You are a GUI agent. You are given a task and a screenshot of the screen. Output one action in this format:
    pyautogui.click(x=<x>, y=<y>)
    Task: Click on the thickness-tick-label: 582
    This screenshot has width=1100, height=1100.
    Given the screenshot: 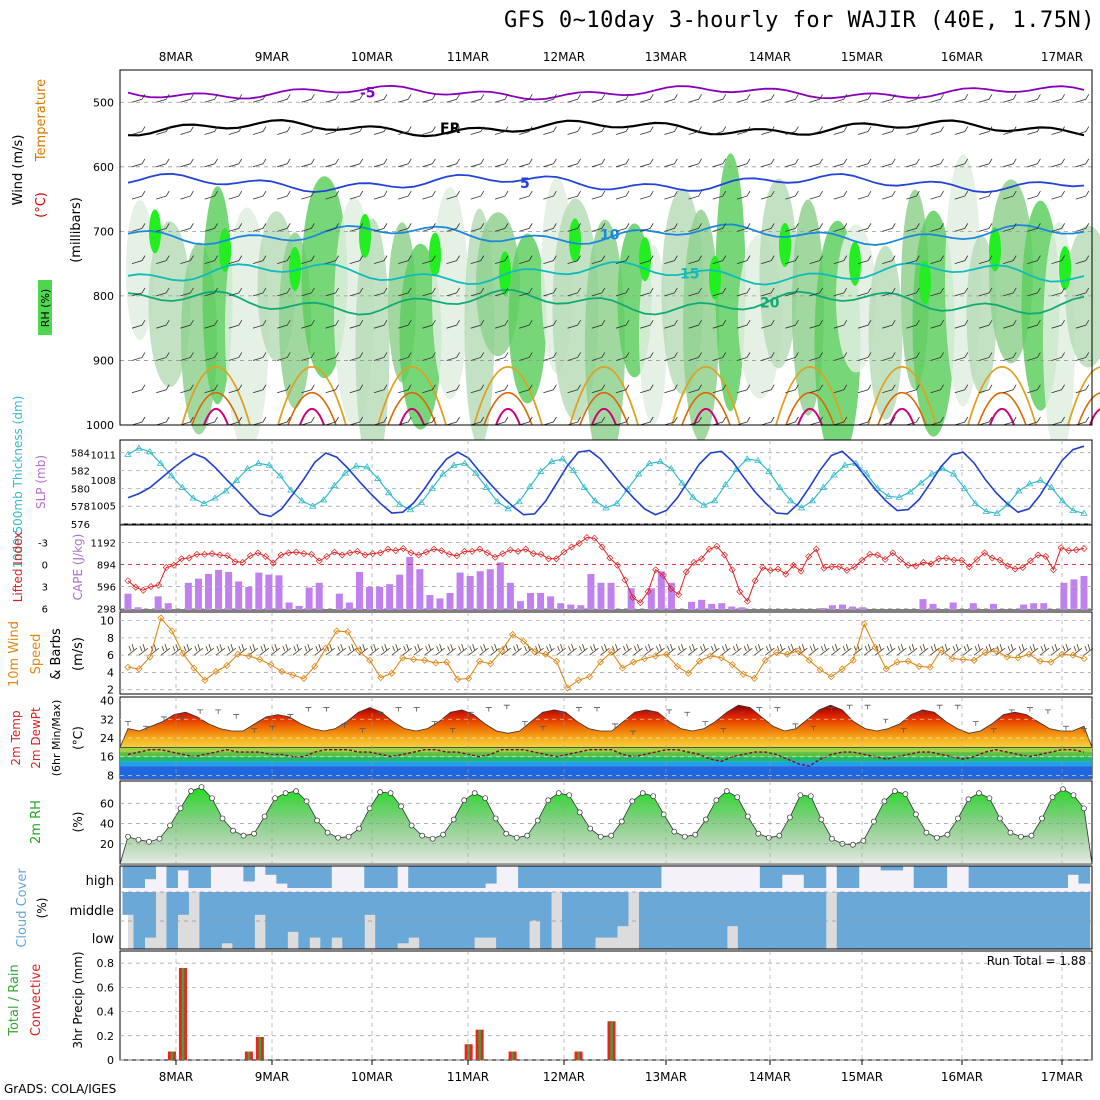 What is the action you would take?
    pyautogui.click(x=80, y=472)
    